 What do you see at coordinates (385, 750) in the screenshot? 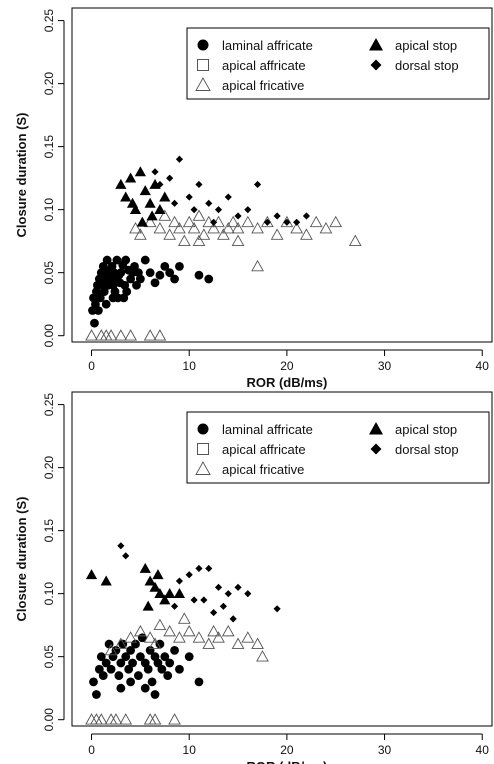
I see `x-tick-label: 30` at bounding box center [385, 750].